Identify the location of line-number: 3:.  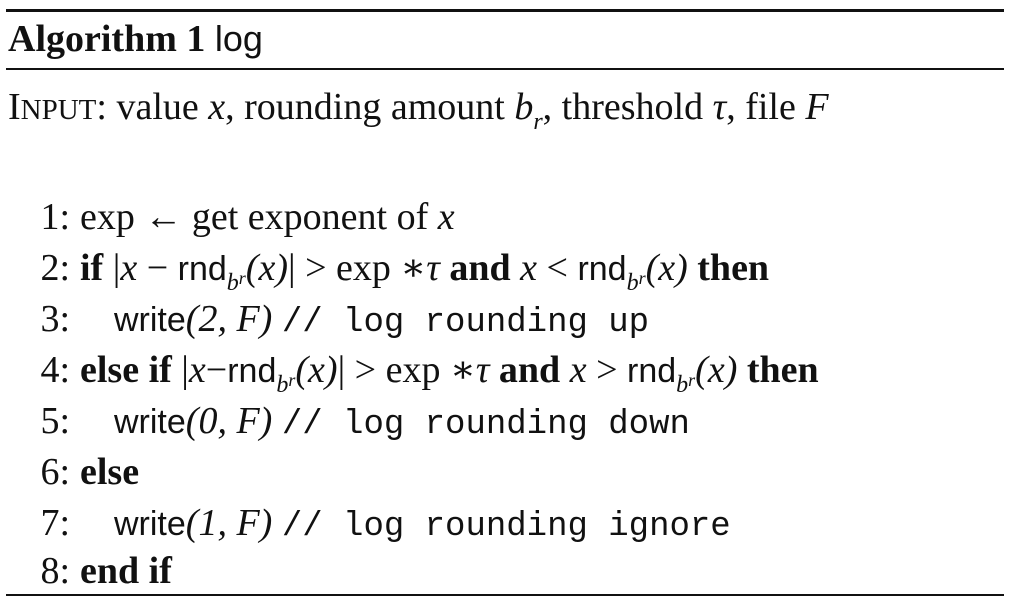
(55, 319).